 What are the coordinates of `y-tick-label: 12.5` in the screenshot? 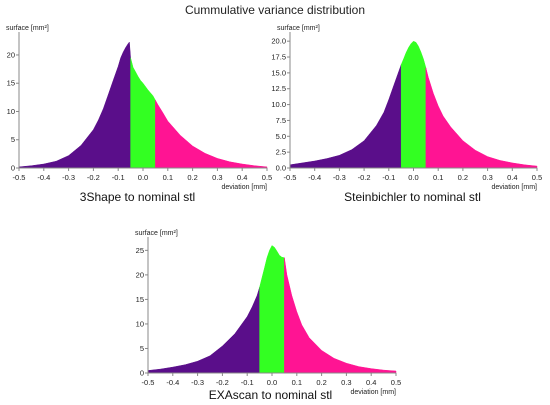 It's located at (278, 88).